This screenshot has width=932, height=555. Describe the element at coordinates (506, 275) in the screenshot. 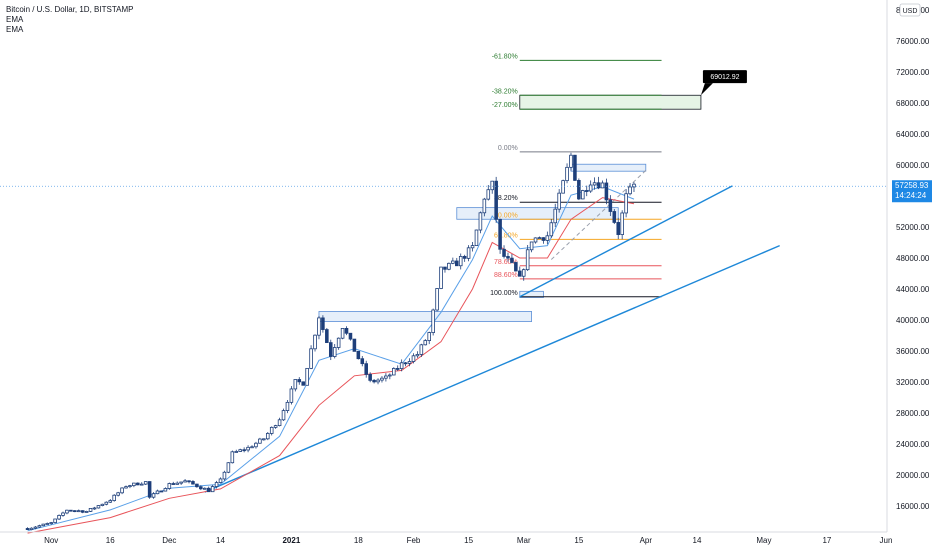

I see `fib-level-label: 88.60%` at that location.